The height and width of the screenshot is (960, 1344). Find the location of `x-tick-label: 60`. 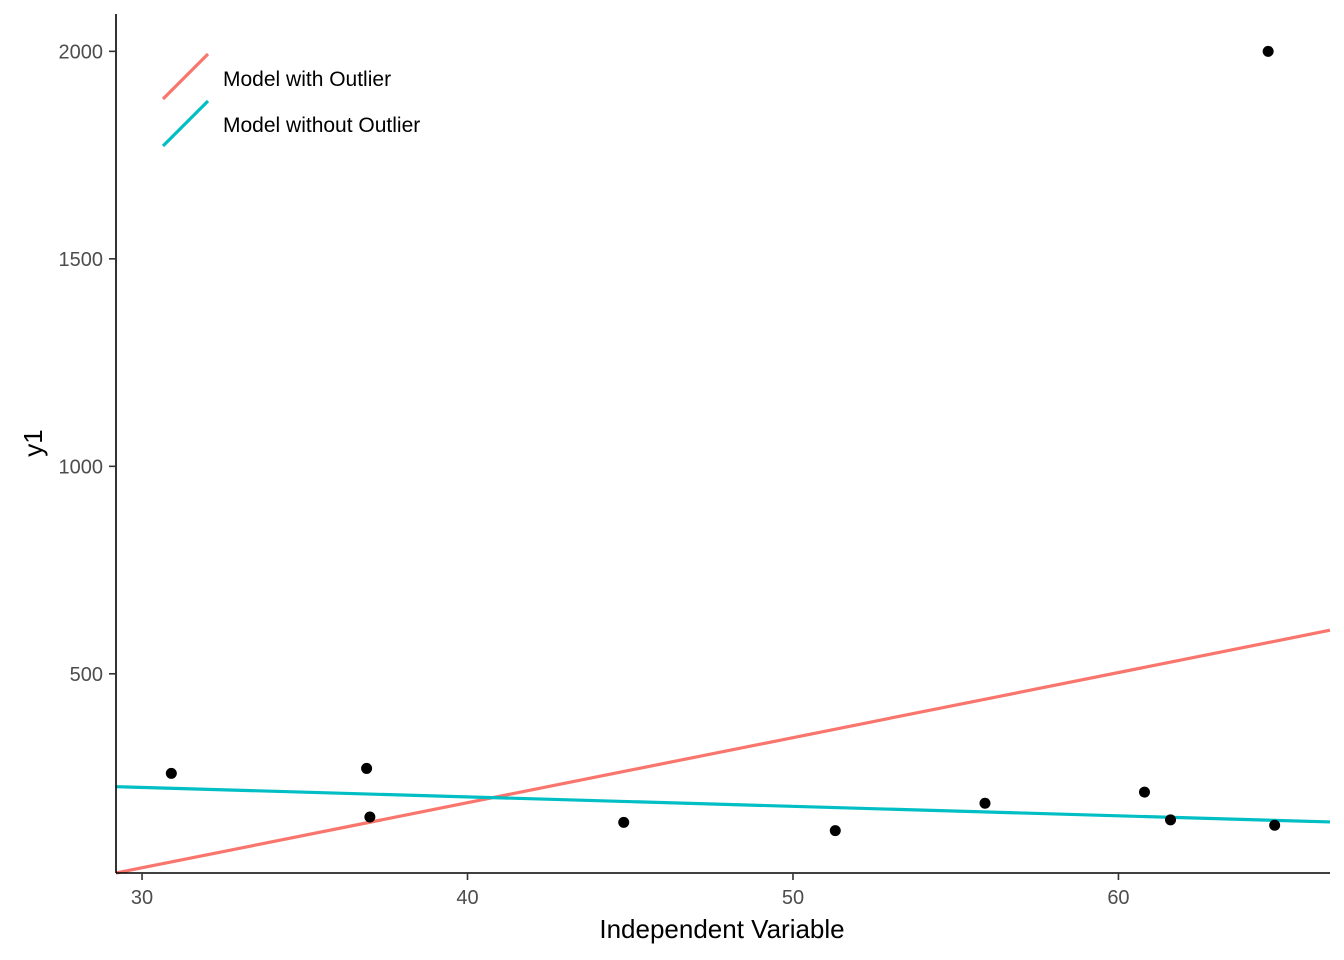

x-tick-label: 60 is located at coordinates (1118, 898).